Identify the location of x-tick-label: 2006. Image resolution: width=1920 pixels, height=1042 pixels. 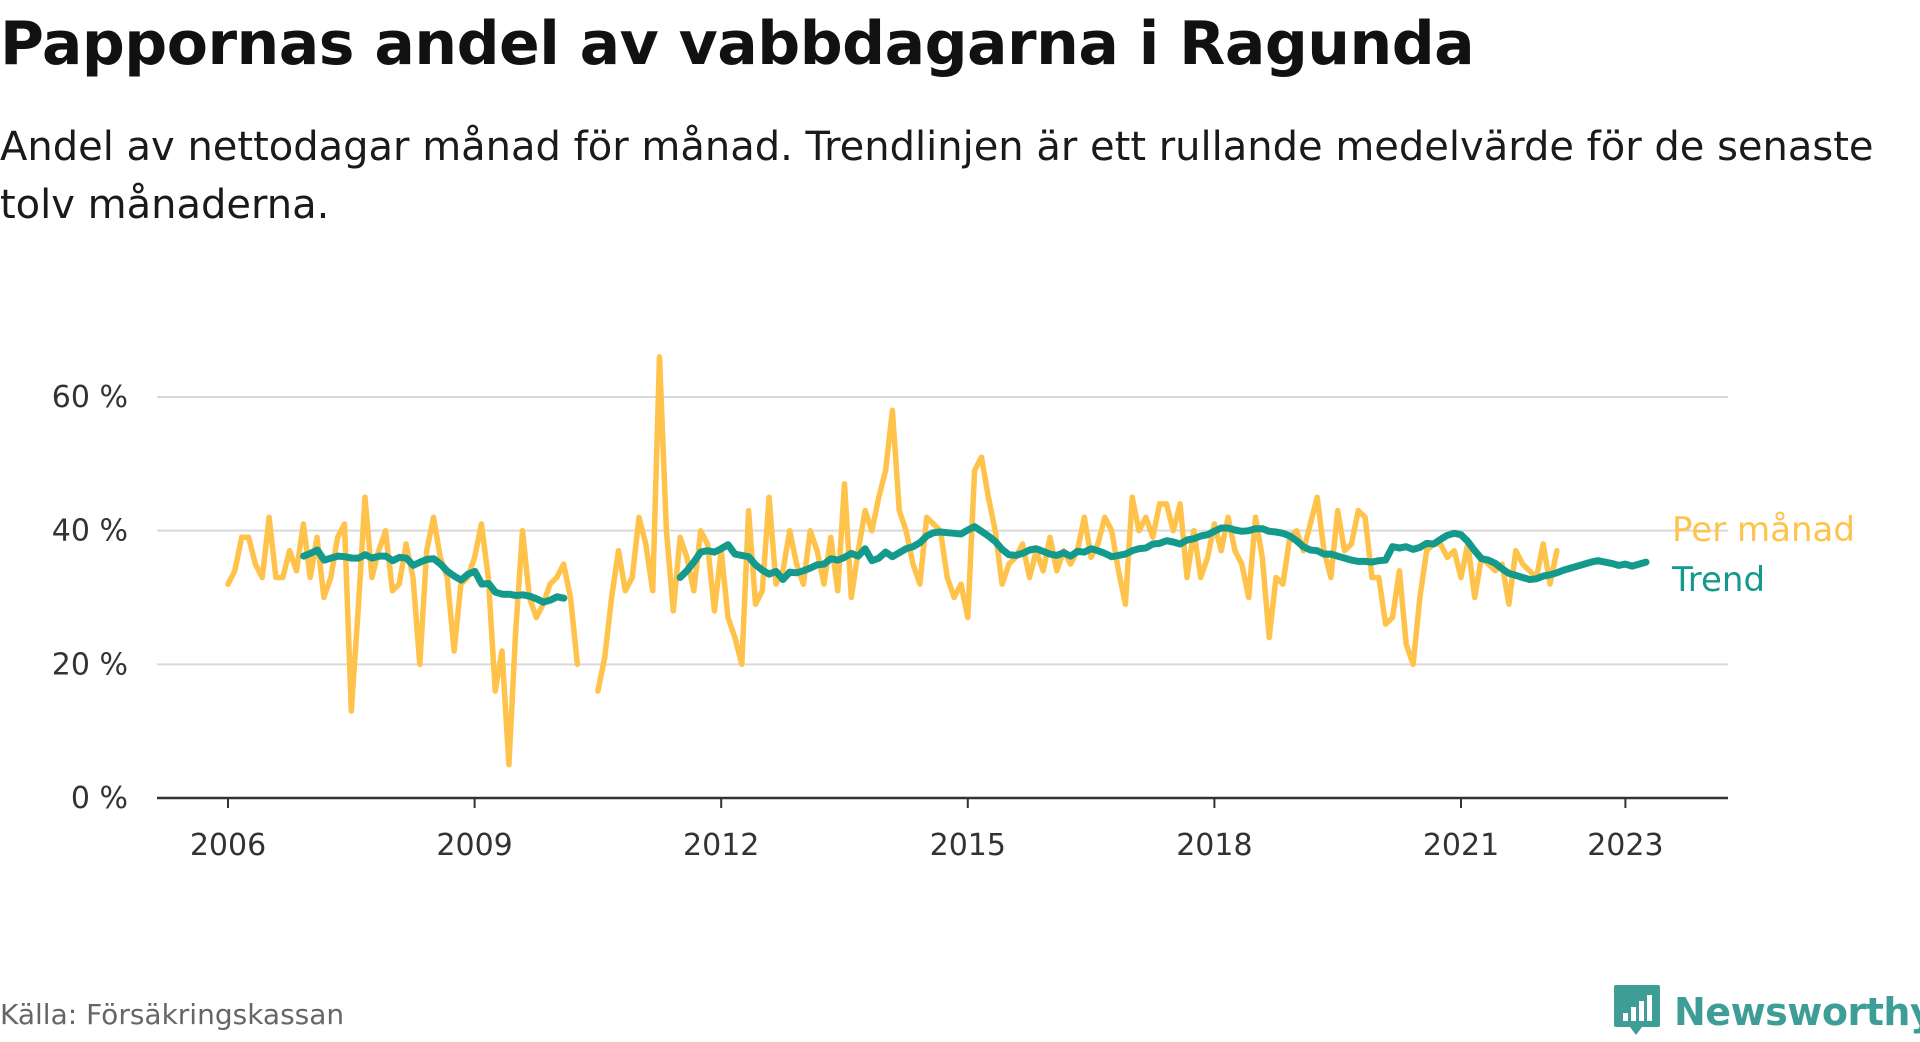
(228, 845).